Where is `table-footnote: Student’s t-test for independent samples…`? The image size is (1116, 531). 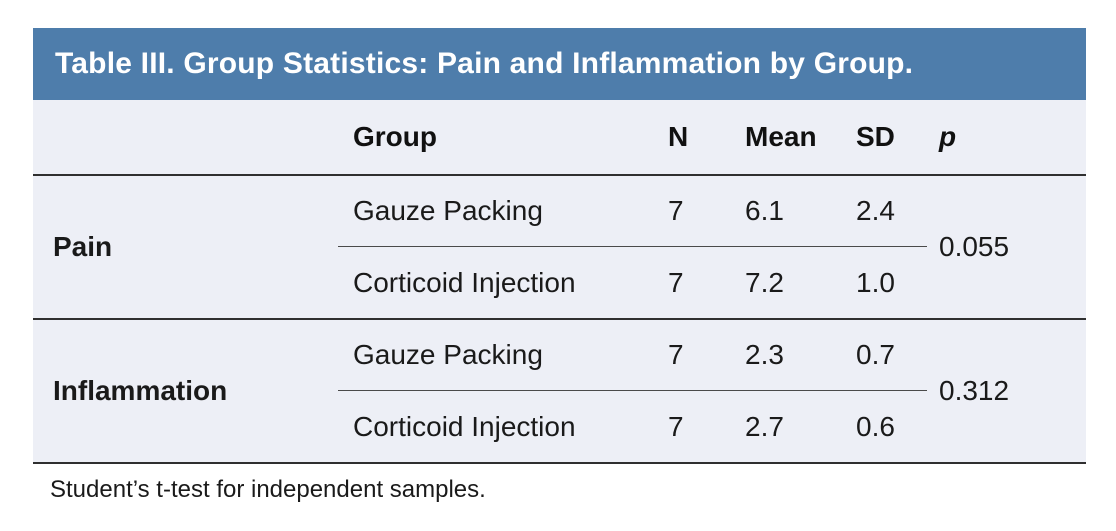
table-footnote: Student’s t-test for independent samples… is located at coordinates (268, 489).